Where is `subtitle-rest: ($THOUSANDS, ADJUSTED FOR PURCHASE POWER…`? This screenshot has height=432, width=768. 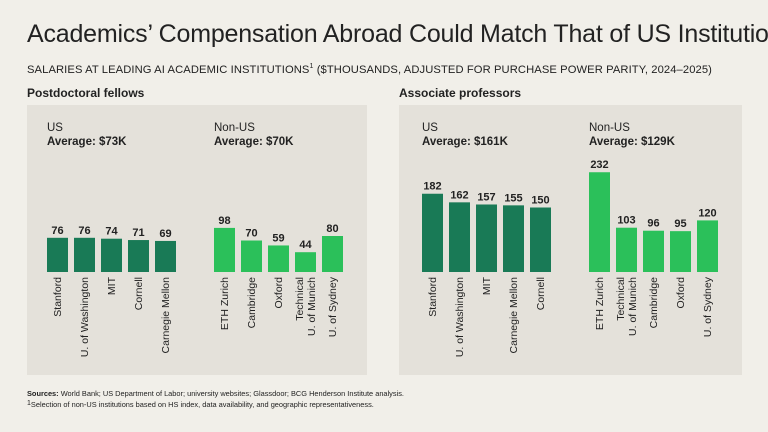 subtitle-rest: ($THOUSANDS, ADJUSTED FOR PURCHASE POWER… is located at coordinates (512, 70).